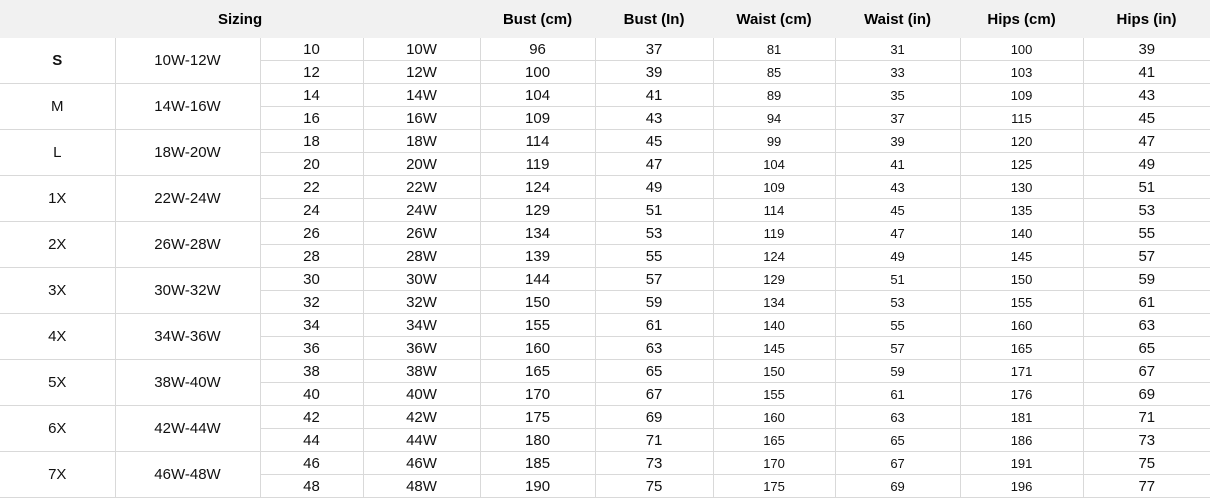 This screenshot has width=1210, height=499. What do you see at coordinates (1022, 394) in the screenshot?
I see `cell-hips-cm: 176` at bounding box center [1022, 394].